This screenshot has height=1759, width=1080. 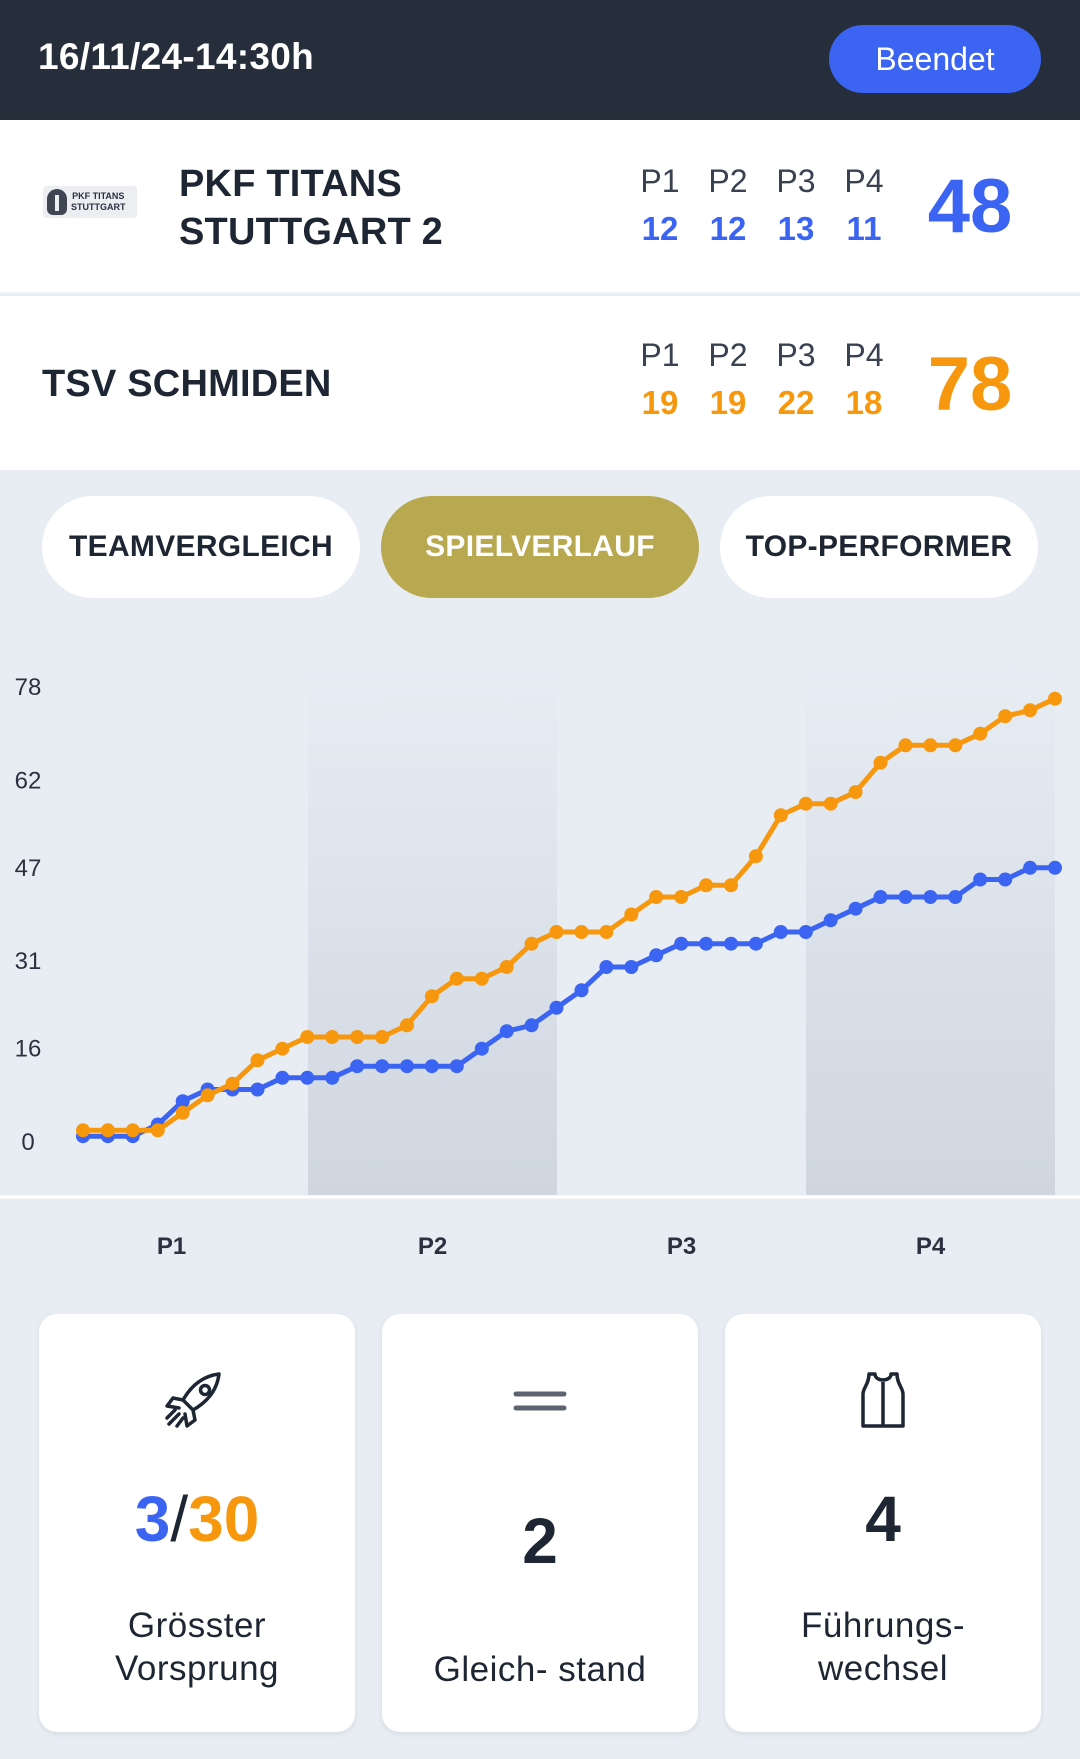 What do you see at coordinates (224, 1519) in the screenshot?
I see `biggest-lead-away: 30` at bounding box center [224, 1519].